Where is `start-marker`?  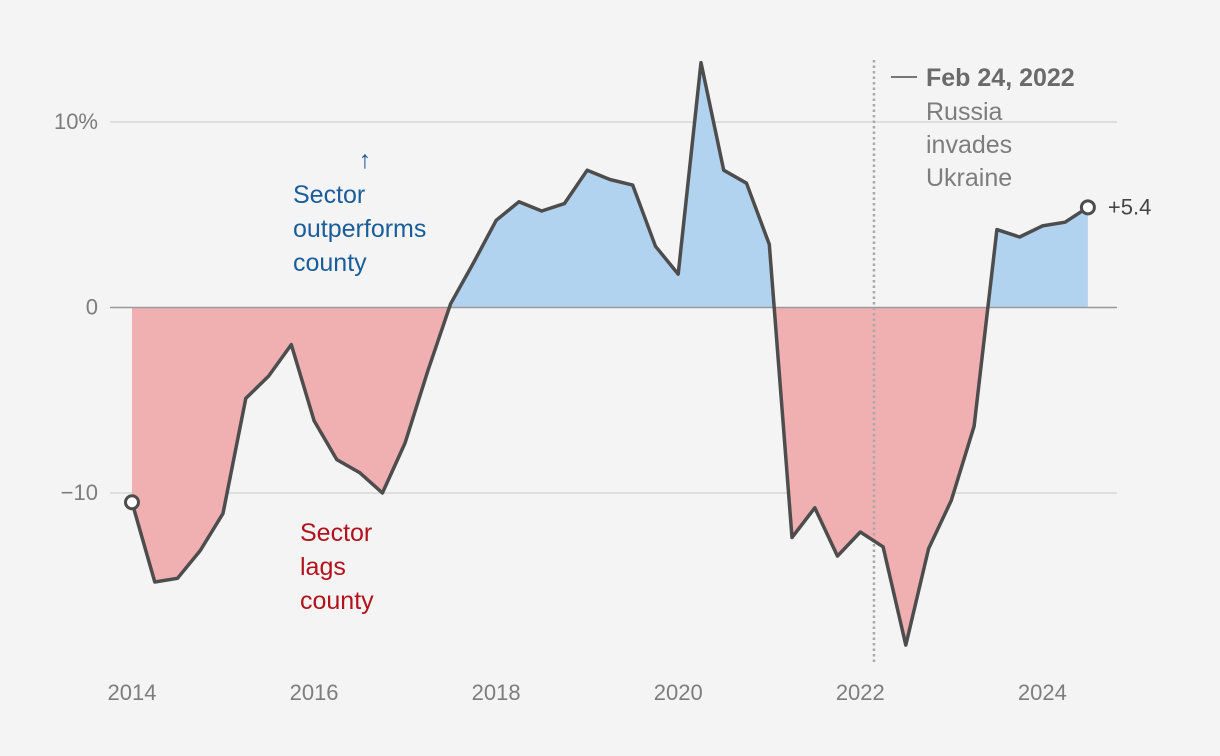 start-marker is located at coordinates (132, 502).